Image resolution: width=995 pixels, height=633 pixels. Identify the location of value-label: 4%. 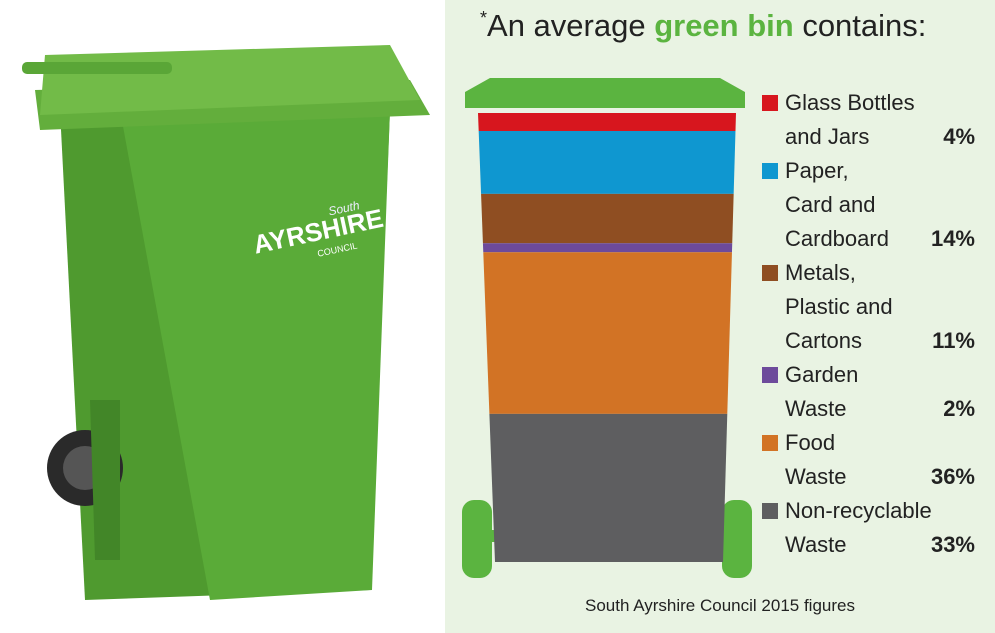
(959, 136).